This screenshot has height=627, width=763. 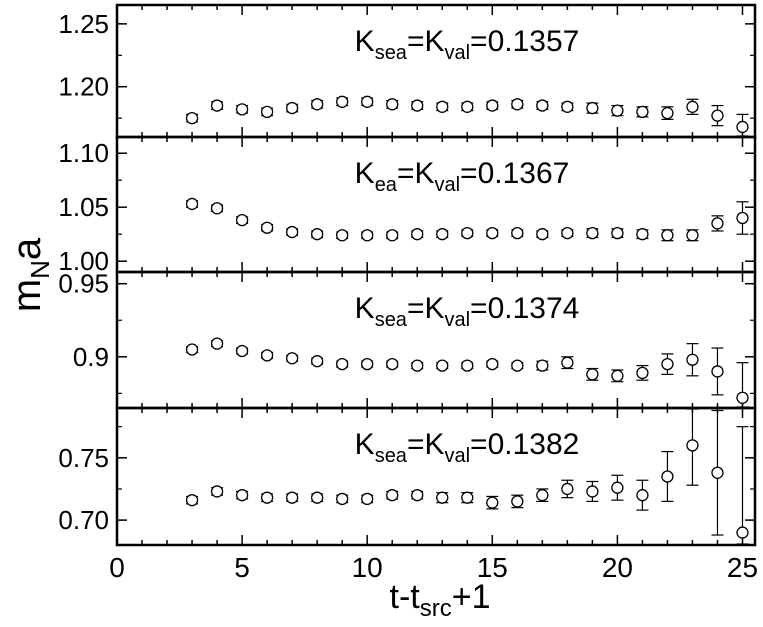 I want to click on y-axis-label-sub: N, so click(x=40, y=269).